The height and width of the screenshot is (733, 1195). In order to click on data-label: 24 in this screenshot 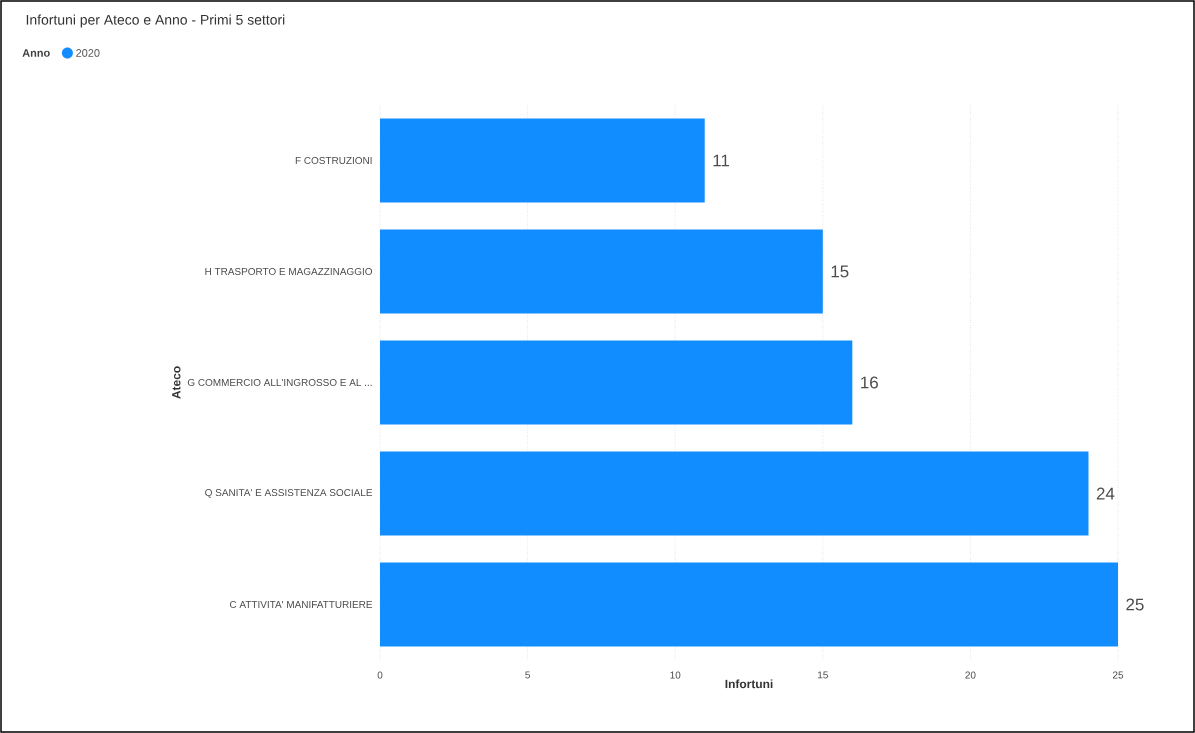, I will do `click(1105, 493)`.